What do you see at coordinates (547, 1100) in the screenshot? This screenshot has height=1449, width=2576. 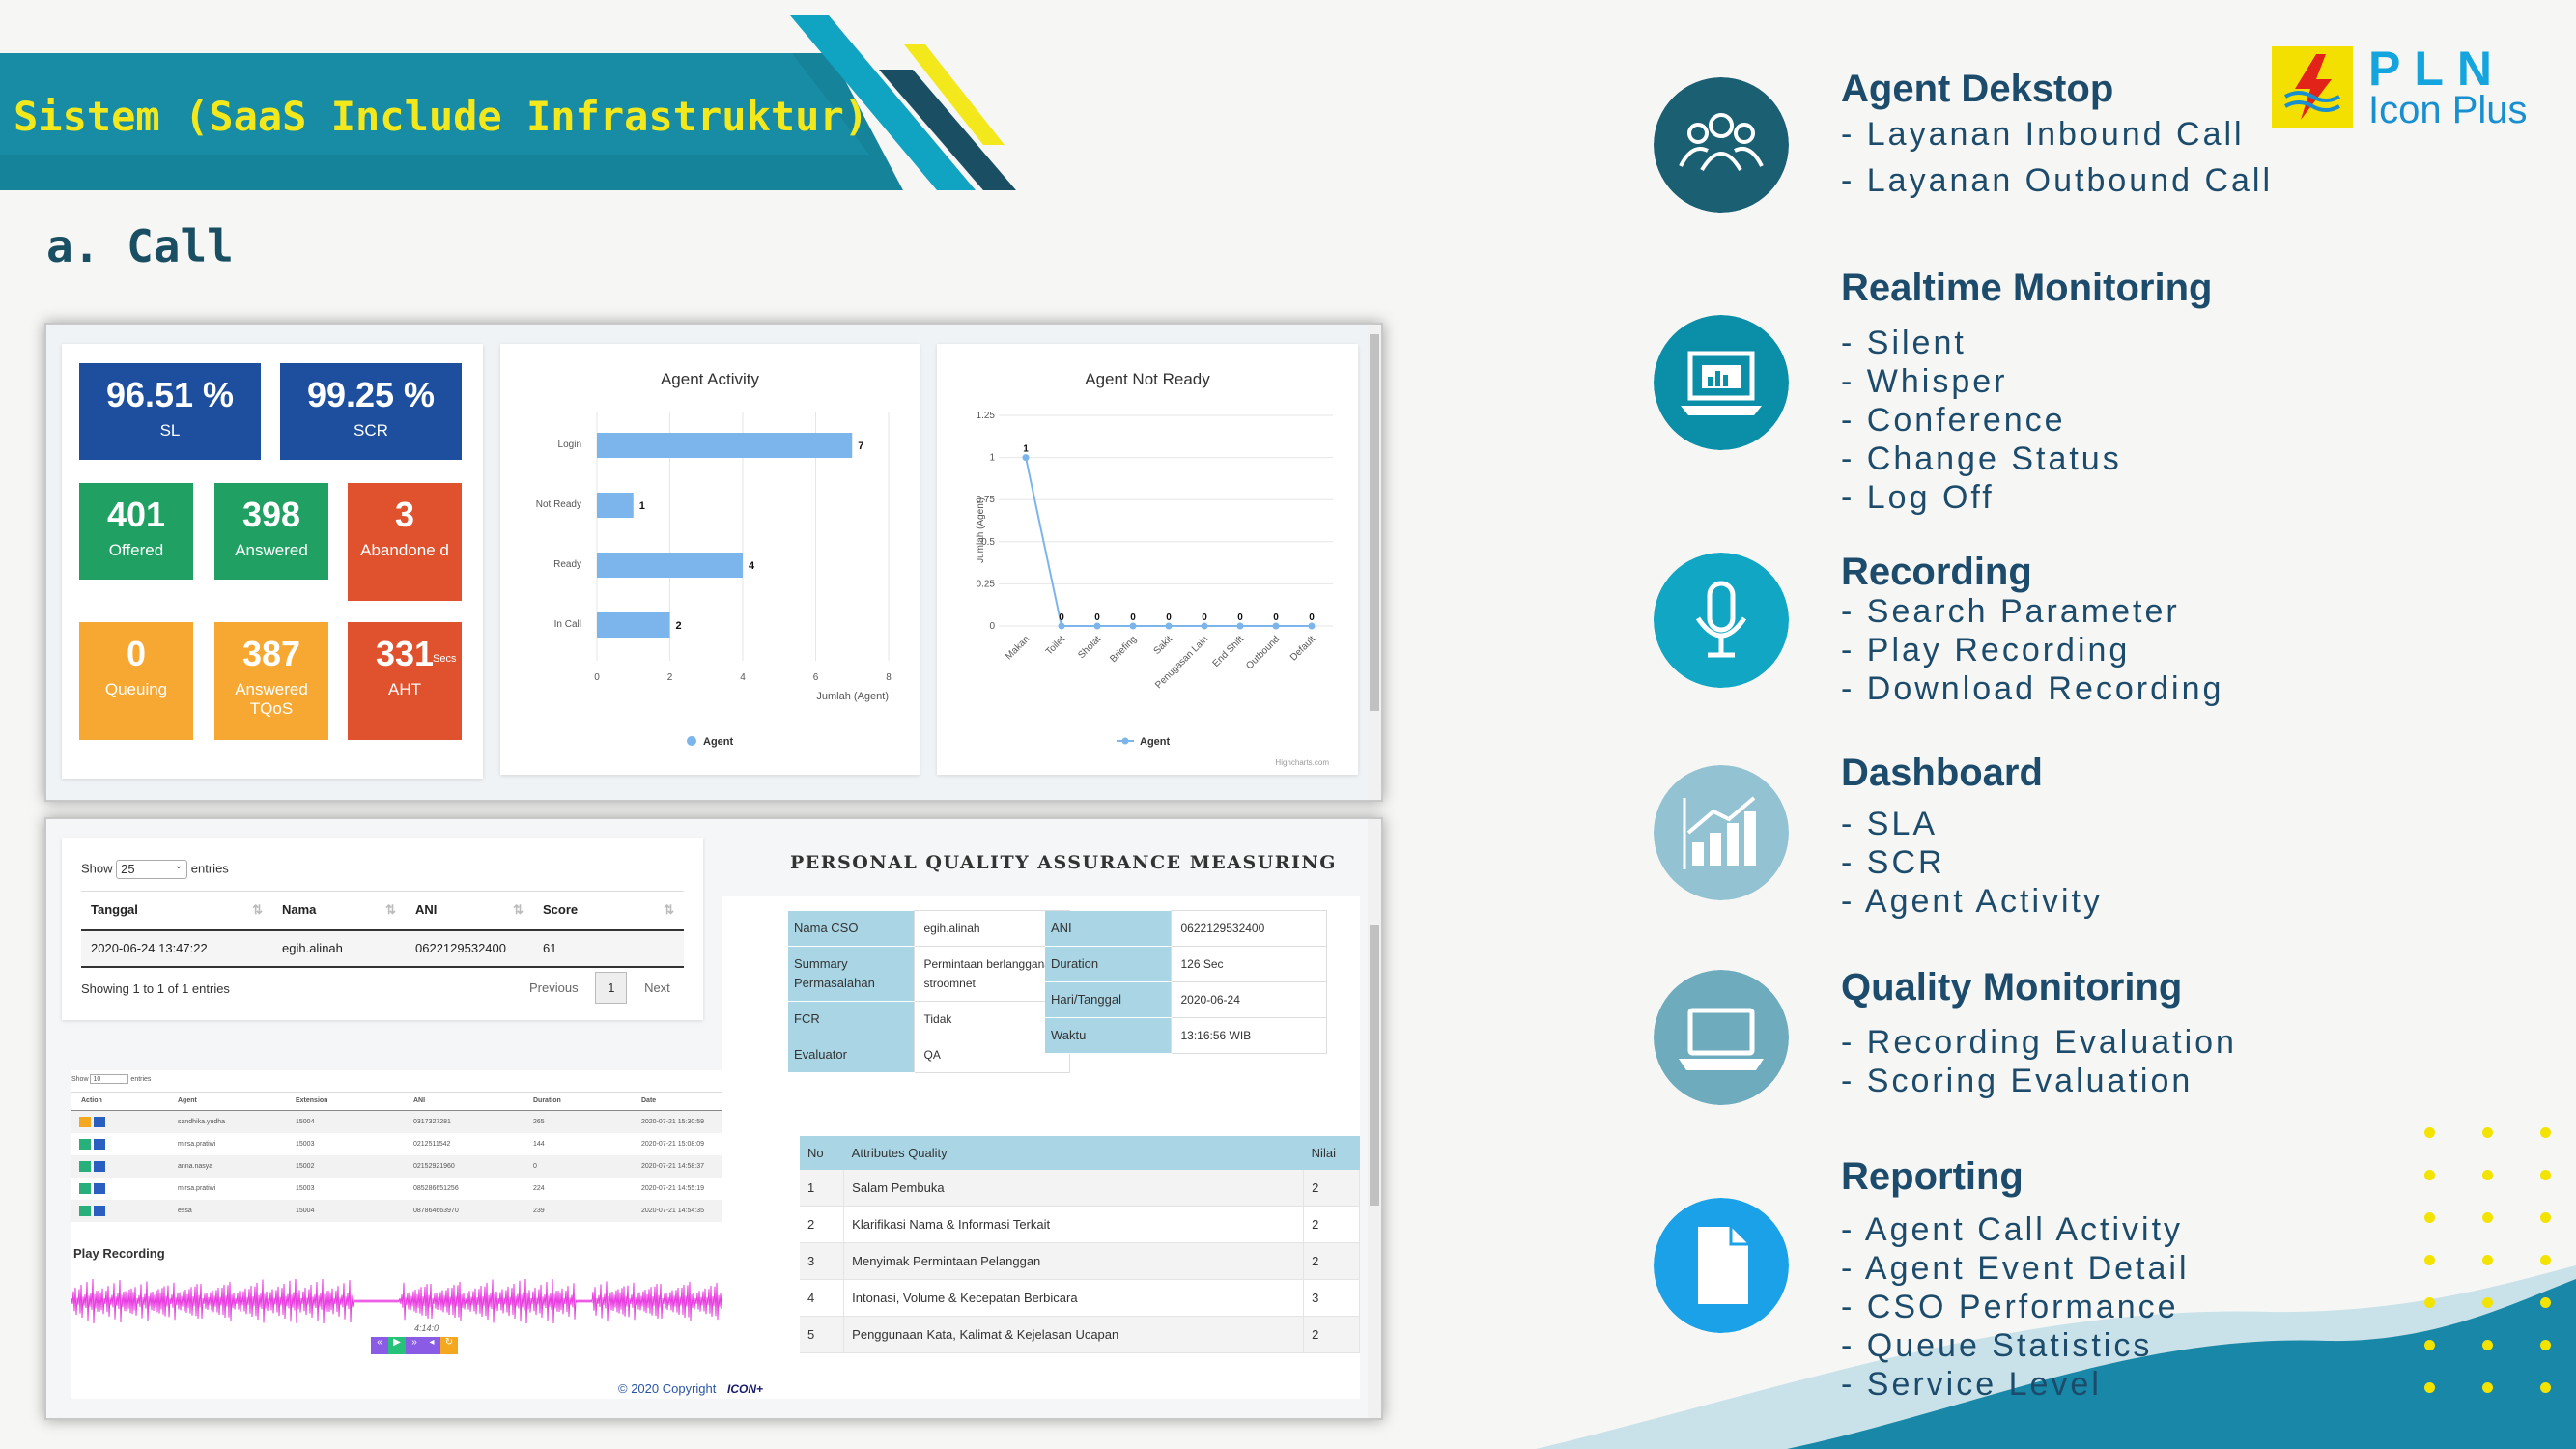 I see `mini-col-header: Duration` at bounding box center [547, 1100].